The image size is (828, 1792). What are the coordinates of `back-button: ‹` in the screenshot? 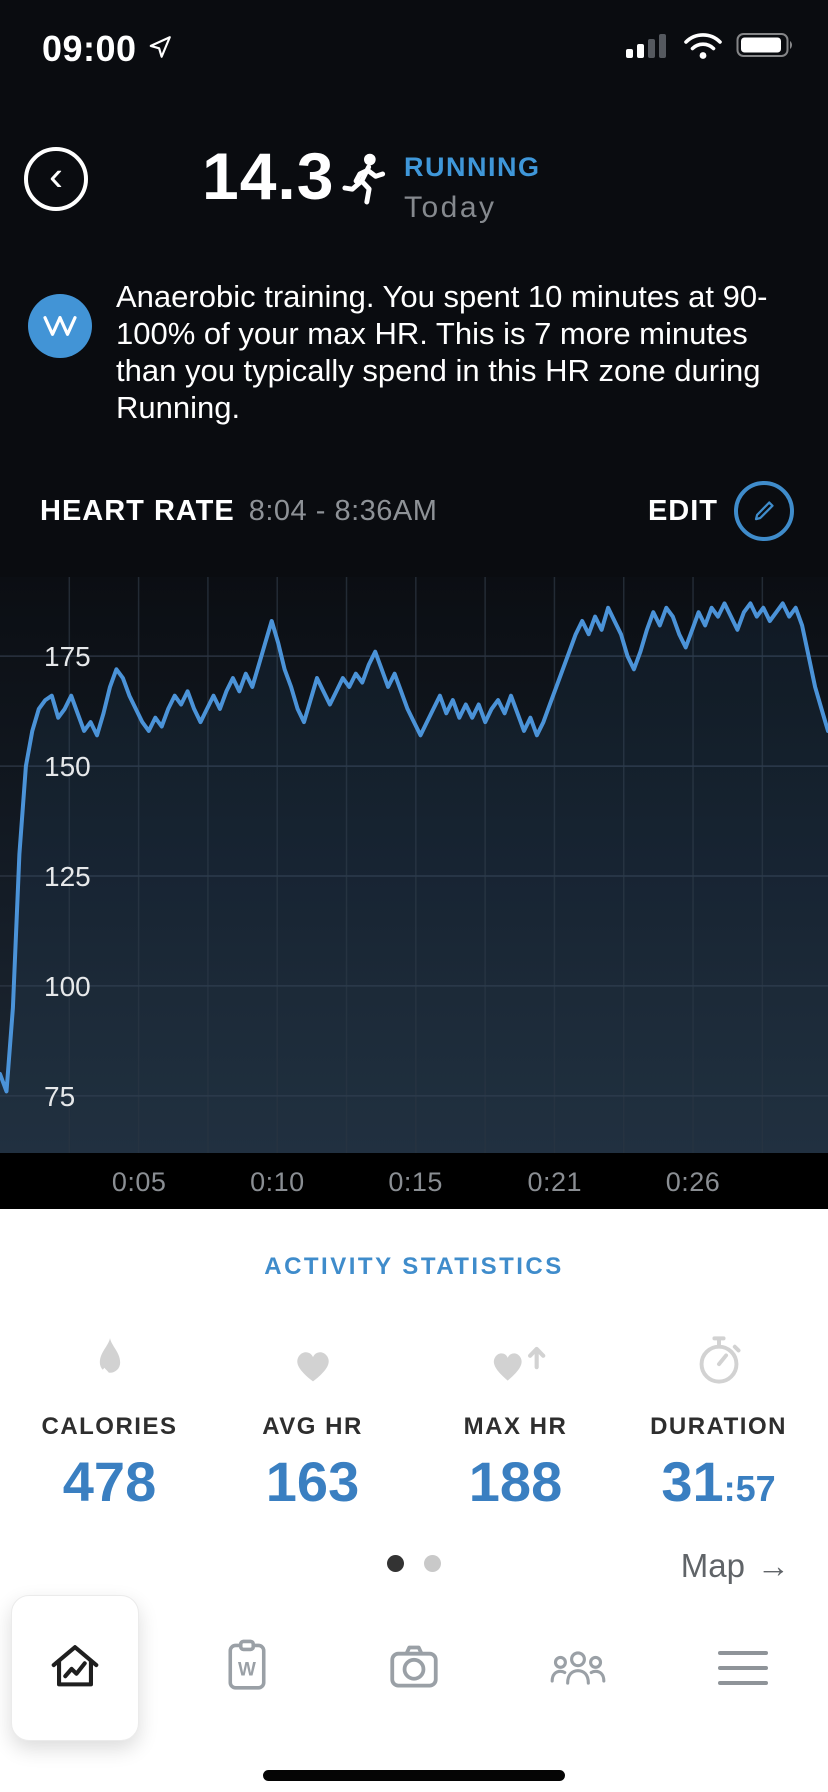 It's located at (56, 179).